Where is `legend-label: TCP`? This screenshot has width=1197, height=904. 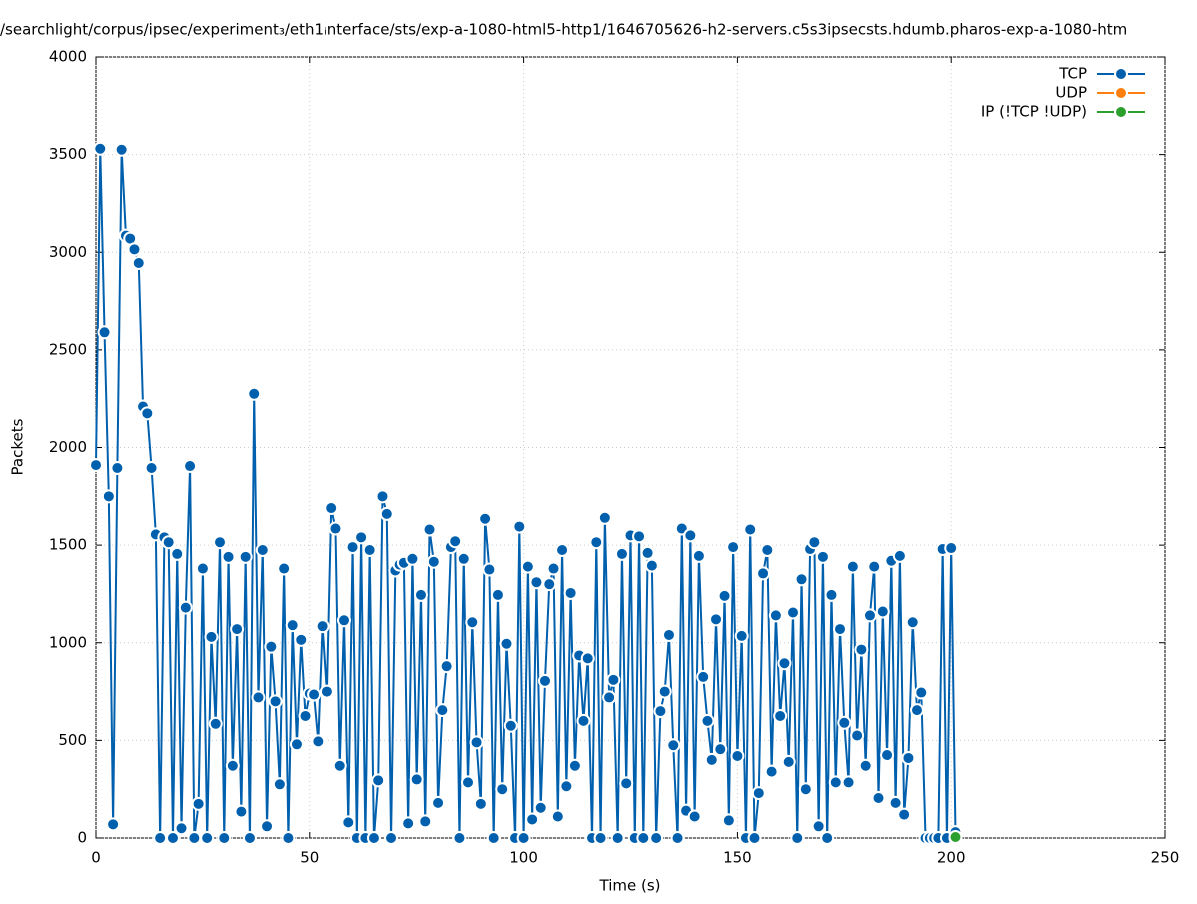
legend-label: TCP is located at coordinates (1072, 74).